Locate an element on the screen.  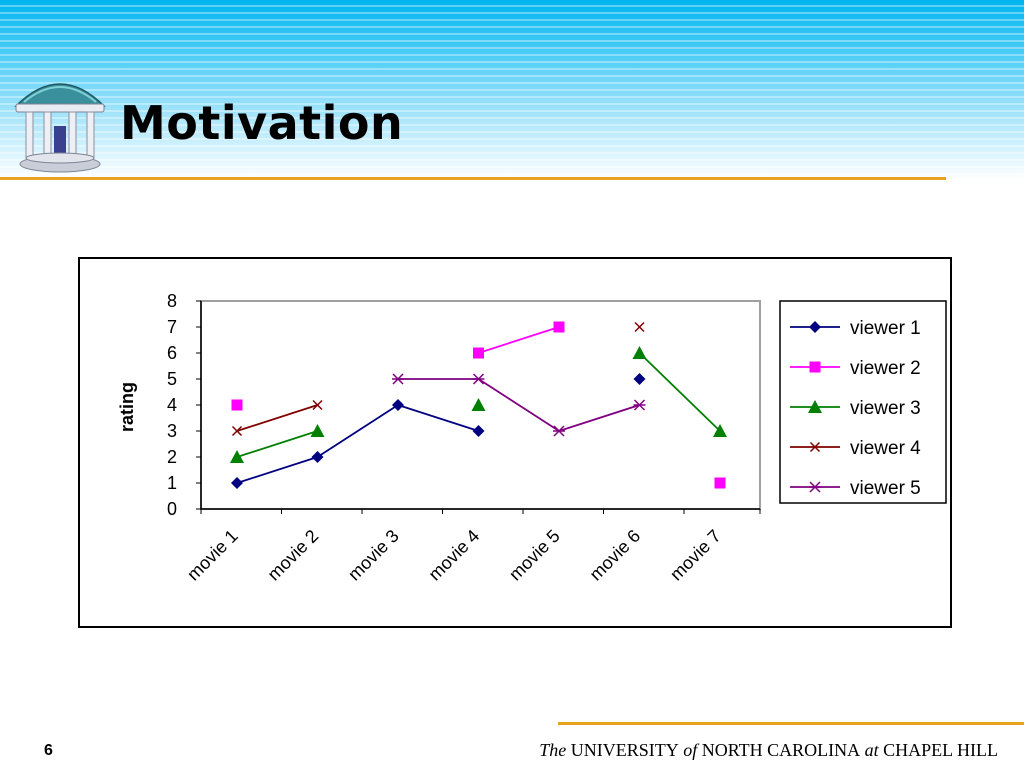
footer-north-carolina: NORTH CAROLINA is located at coordinates (781, 750).